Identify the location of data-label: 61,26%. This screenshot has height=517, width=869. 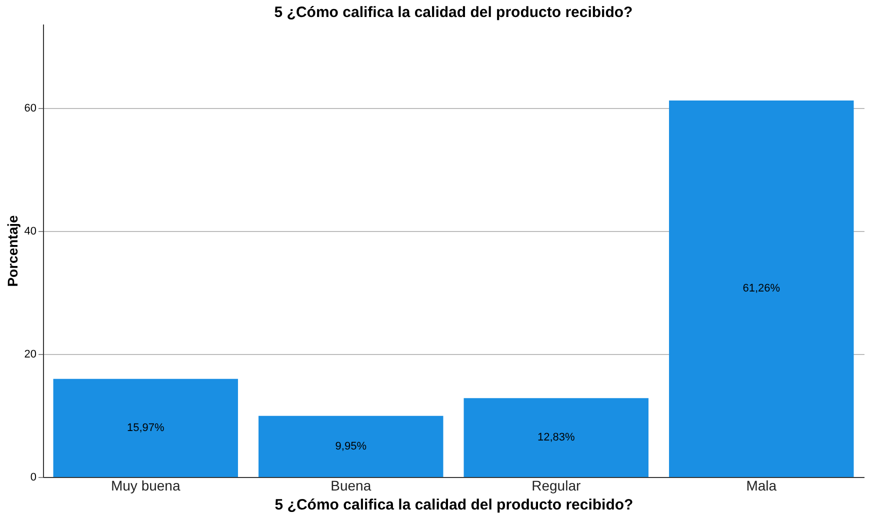
(761, 288).